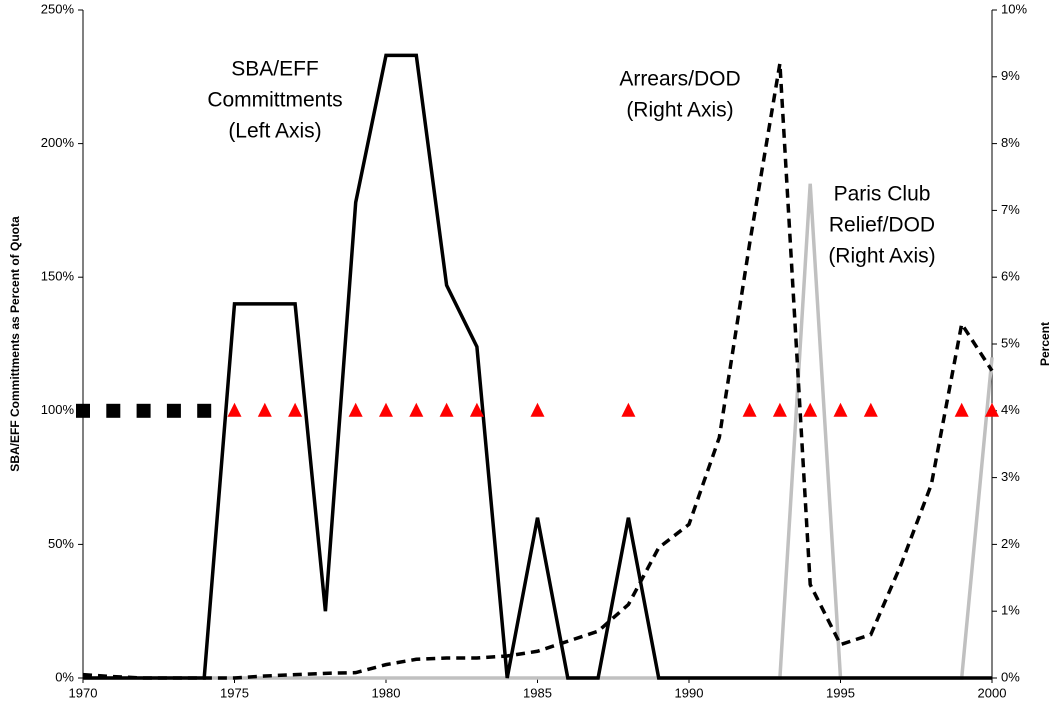 This screenshot has height=712, width=1057. Describe the element at coordinates (386, 692) in the screenshot. I see `x-tick-label: 1980` at that location.